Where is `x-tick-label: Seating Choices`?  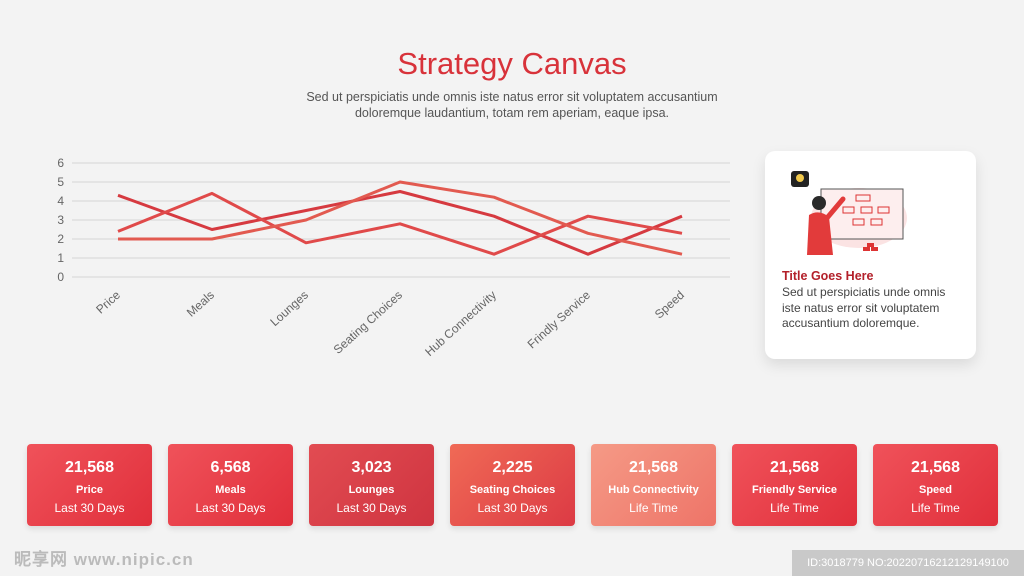
x-tick-label: Seating Choices is located at coordinates (368, 322).